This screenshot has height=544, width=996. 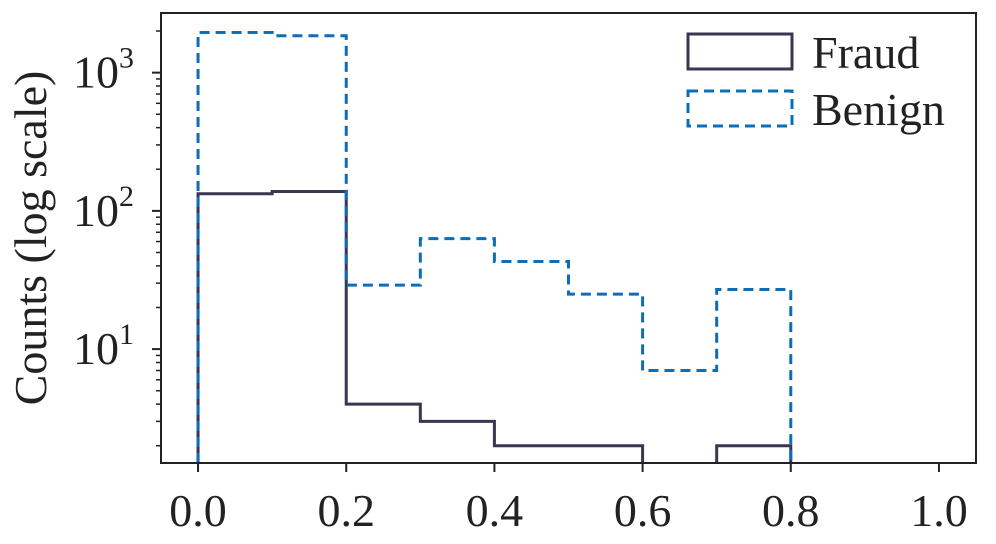 I want to click on x-tick-label: 1.0, so click(x=939, y=510).